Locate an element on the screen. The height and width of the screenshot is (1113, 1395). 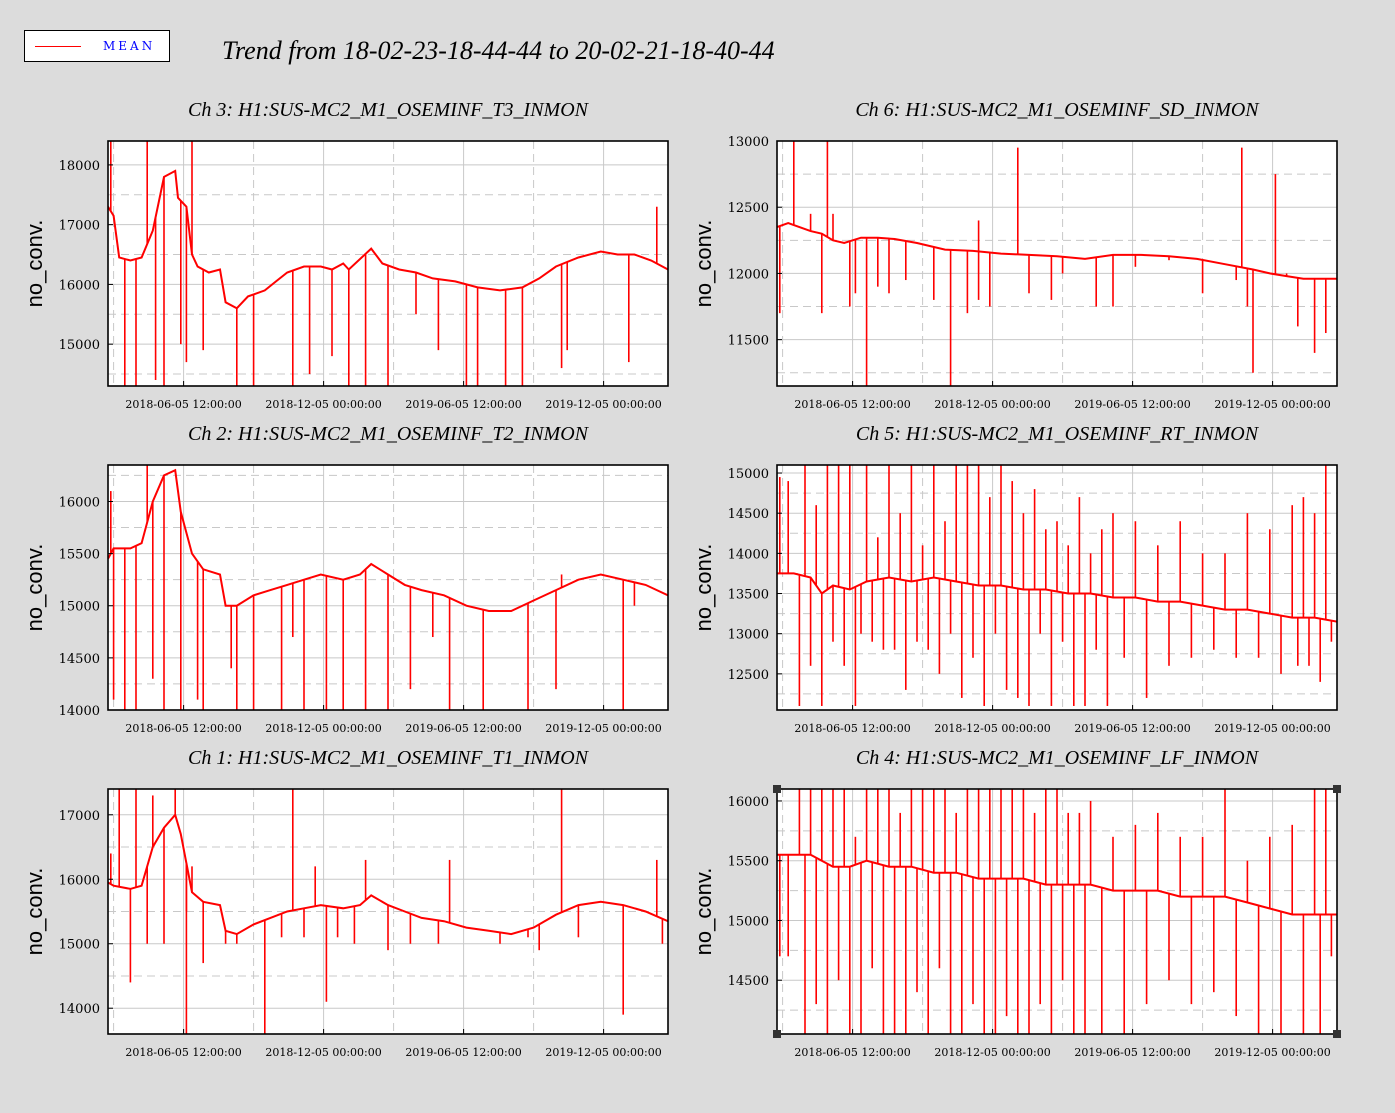
y-tick-label: 12000 is located at coordinates (748, 274).